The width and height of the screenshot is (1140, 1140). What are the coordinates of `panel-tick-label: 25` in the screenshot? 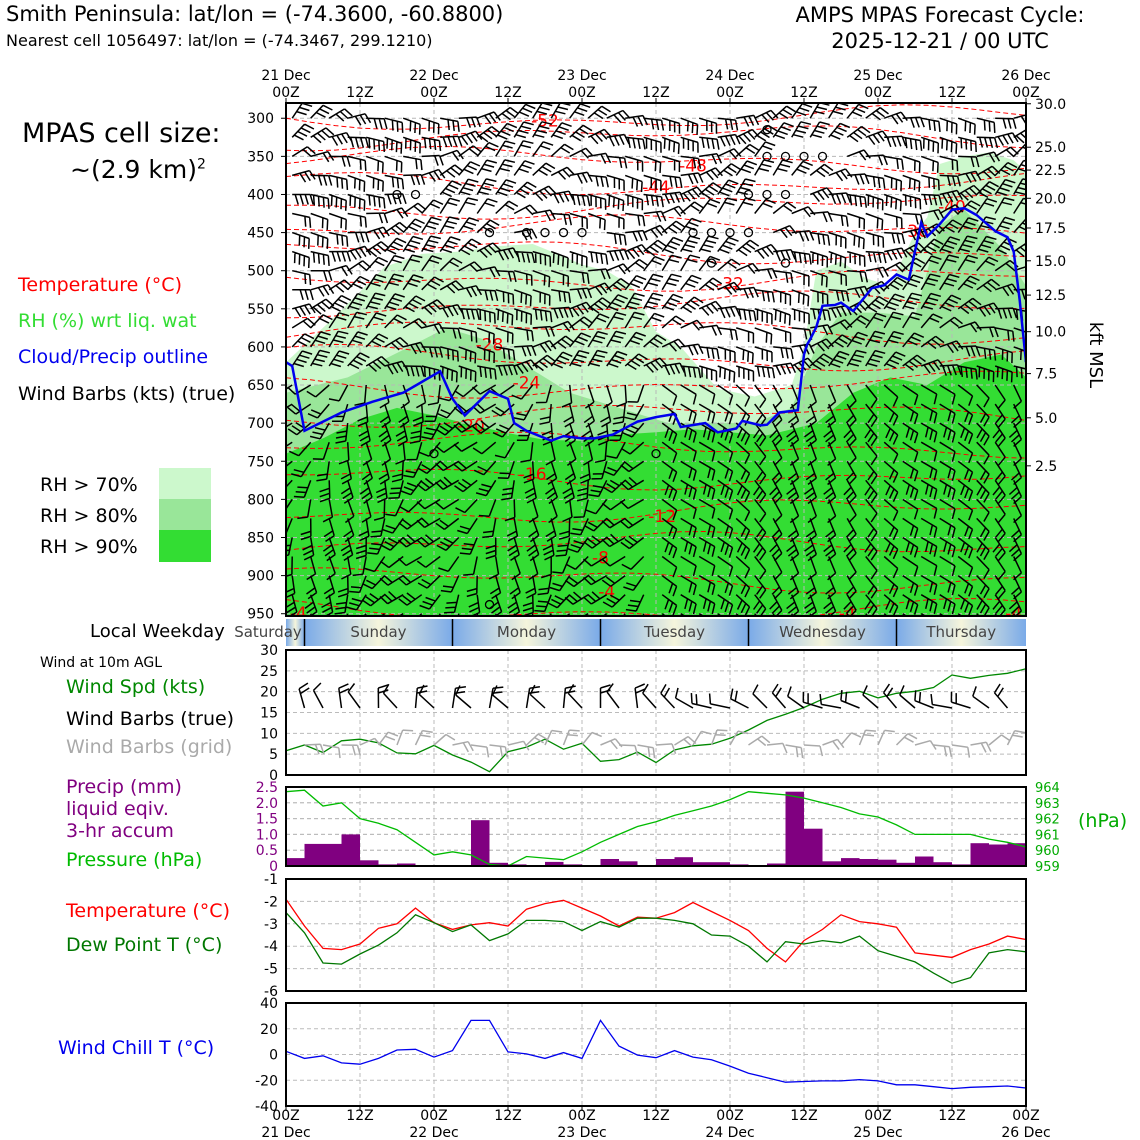 It's located at (269, 672).